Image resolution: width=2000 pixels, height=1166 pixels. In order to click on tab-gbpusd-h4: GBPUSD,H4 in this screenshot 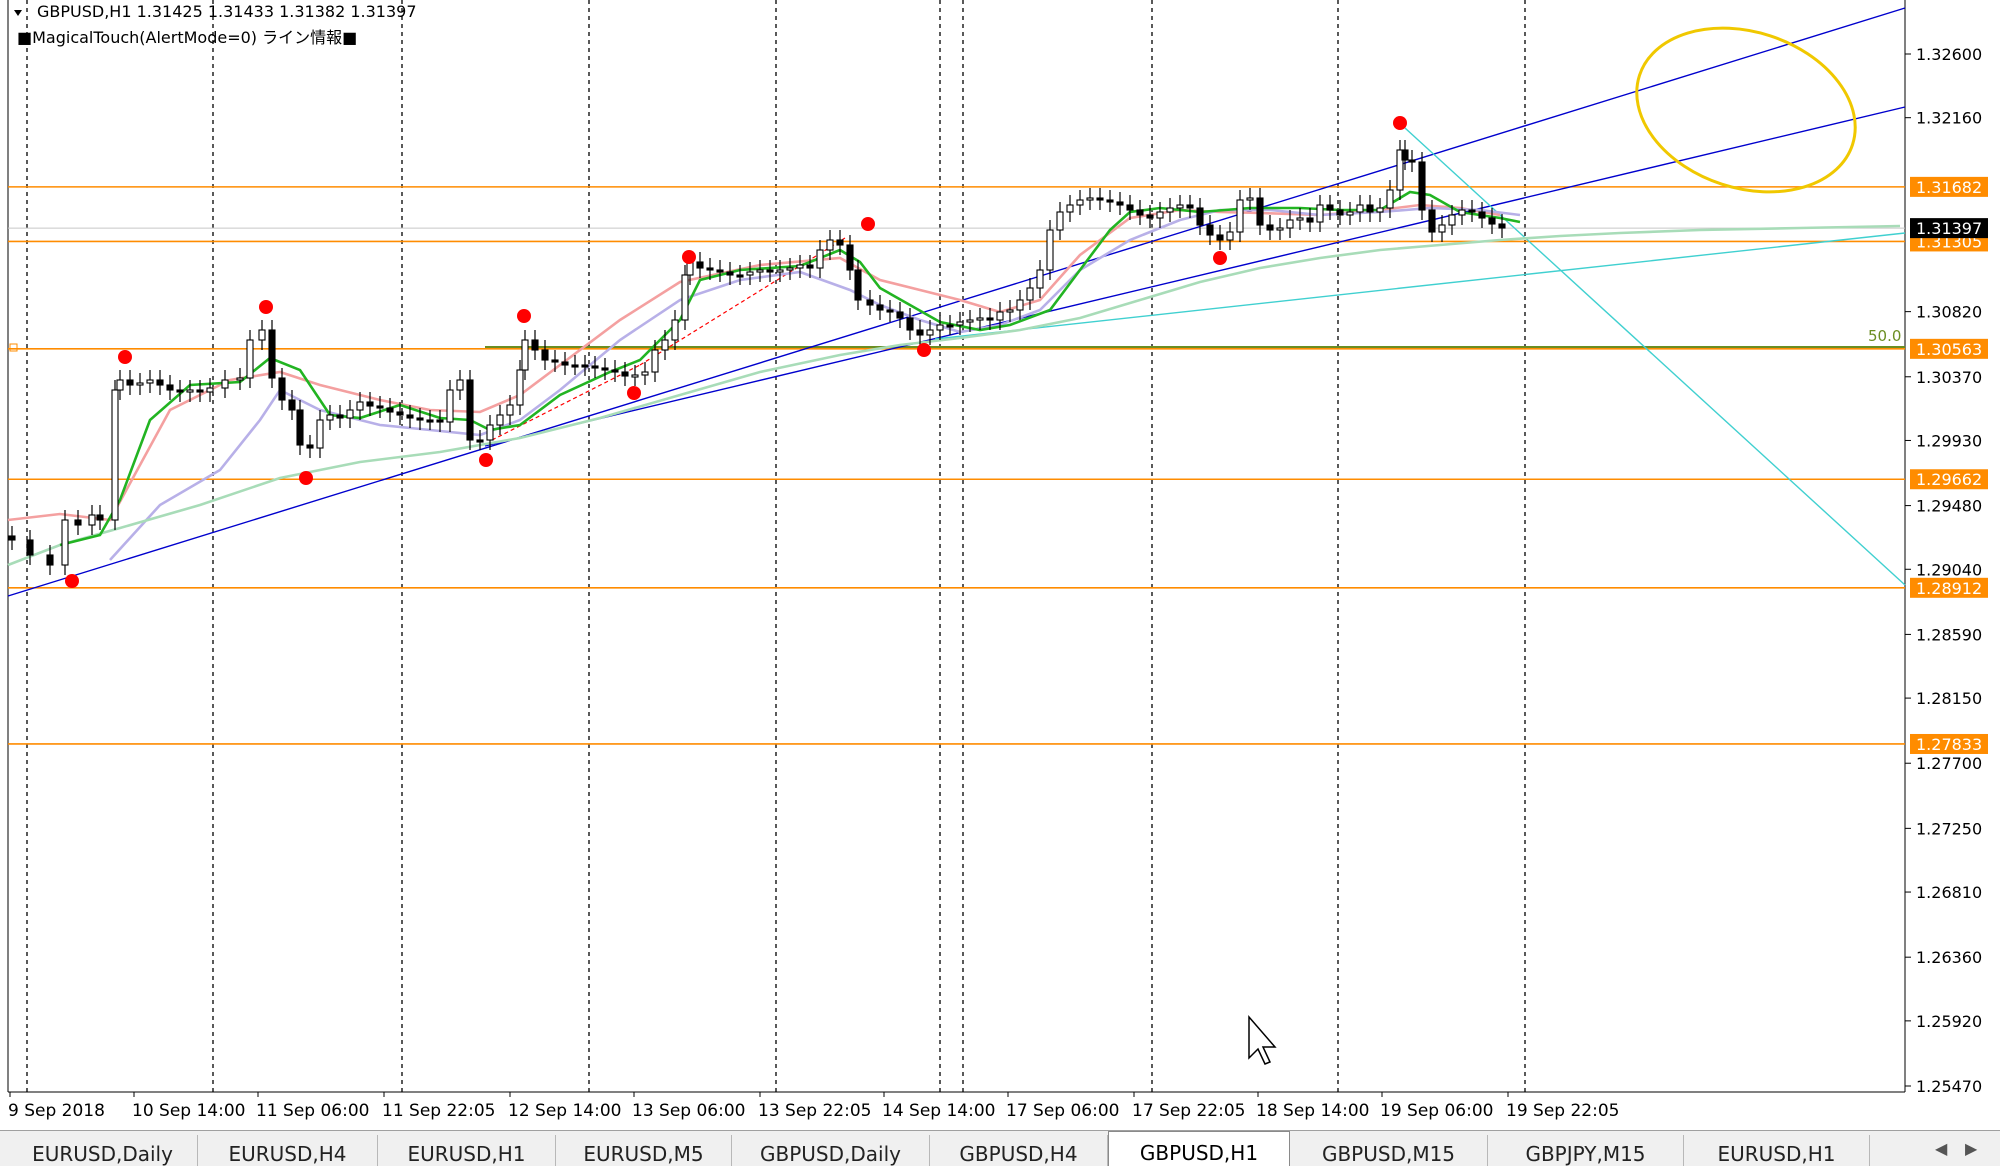, I will do `click(1019, 1150)`.